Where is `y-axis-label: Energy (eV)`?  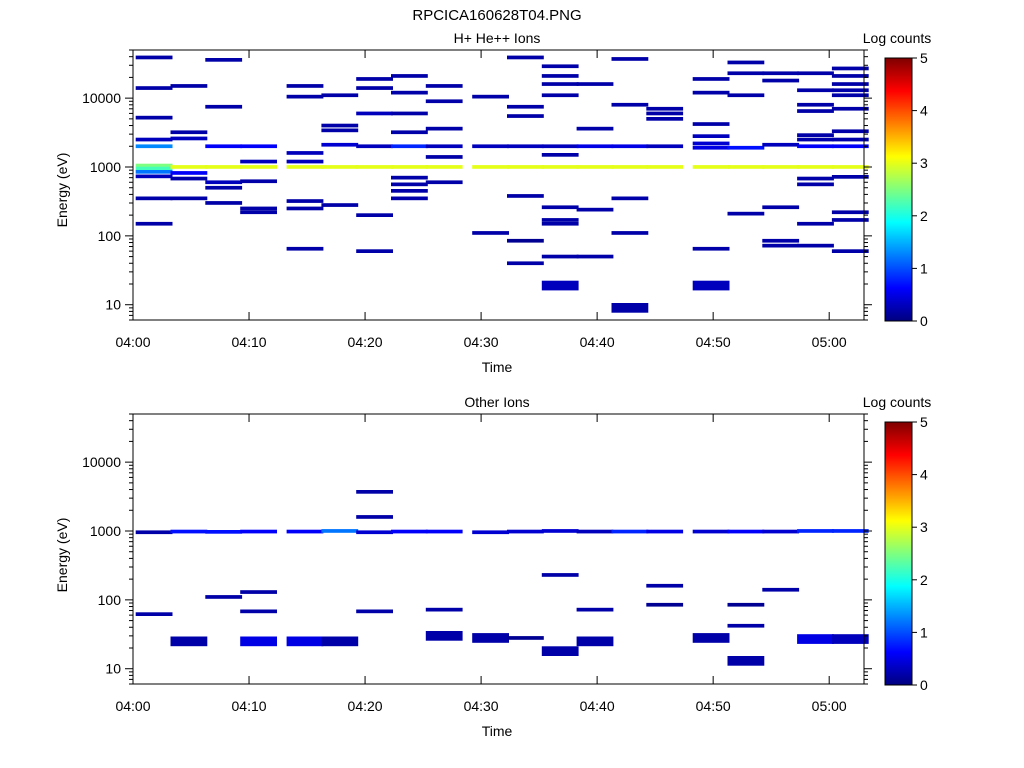 y-axis-label: Energy (eV) is located at coordinates (62, 190).